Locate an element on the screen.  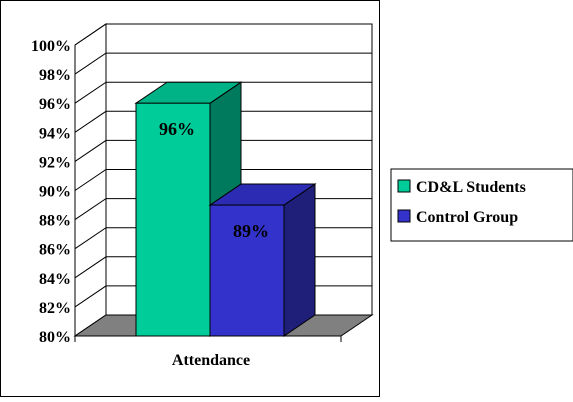
y-tick-label: 98% is located at coordinates (55, 75).